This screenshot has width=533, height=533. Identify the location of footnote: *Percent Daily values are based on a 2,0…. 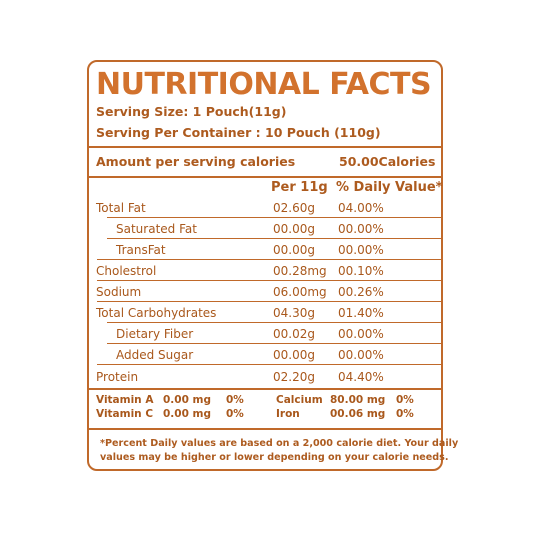
(279, 451).